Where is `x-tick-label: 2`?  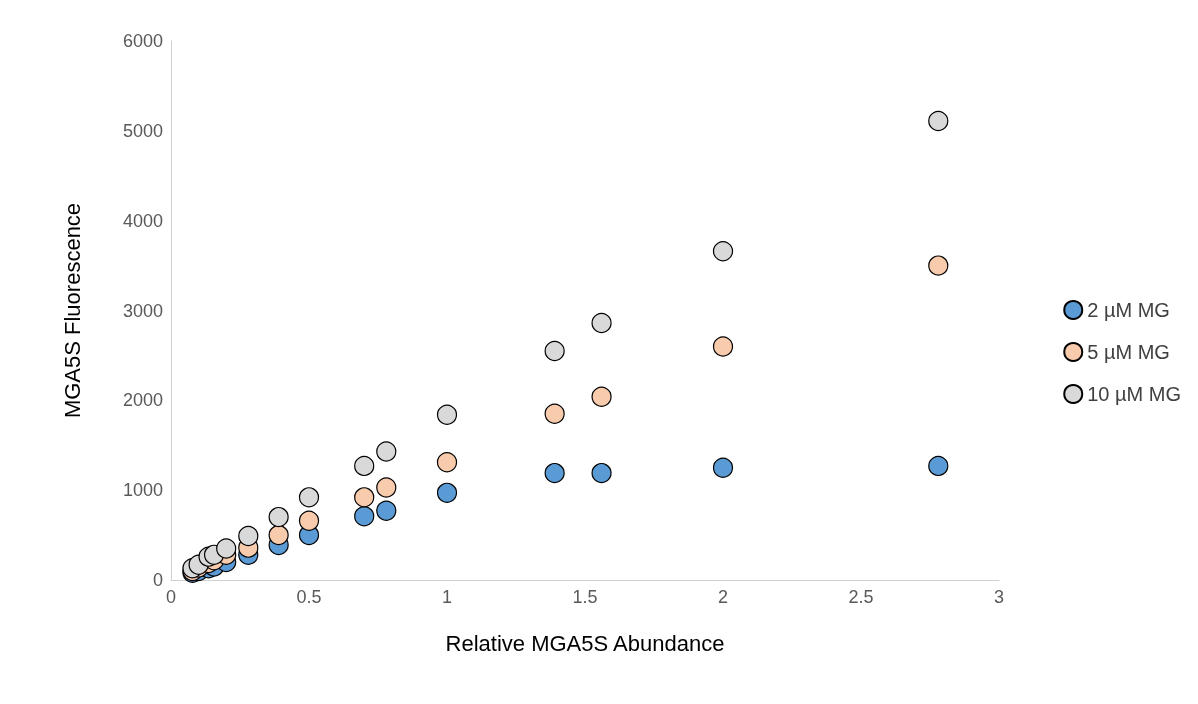 x-tick-label: 2 is located at coordinates (723, 597).